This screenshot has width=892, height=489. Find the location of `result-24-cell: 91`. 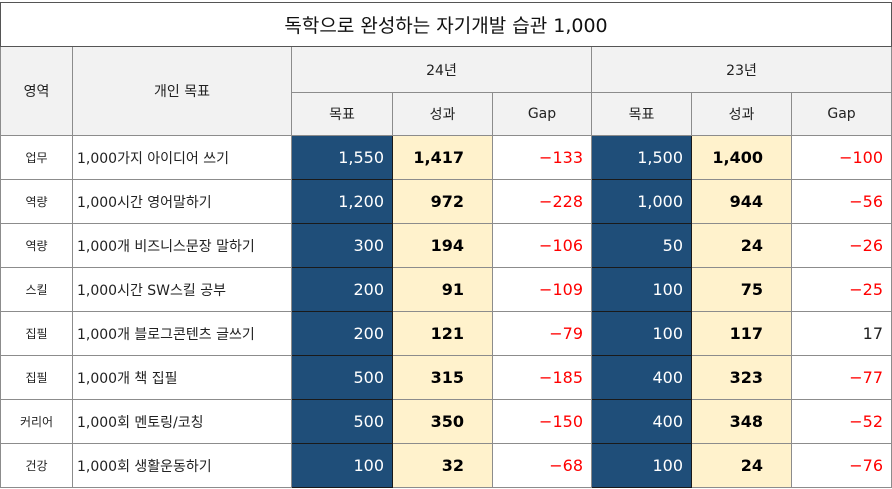

result-24-cell: 91 is located at coordinates (442, 289).